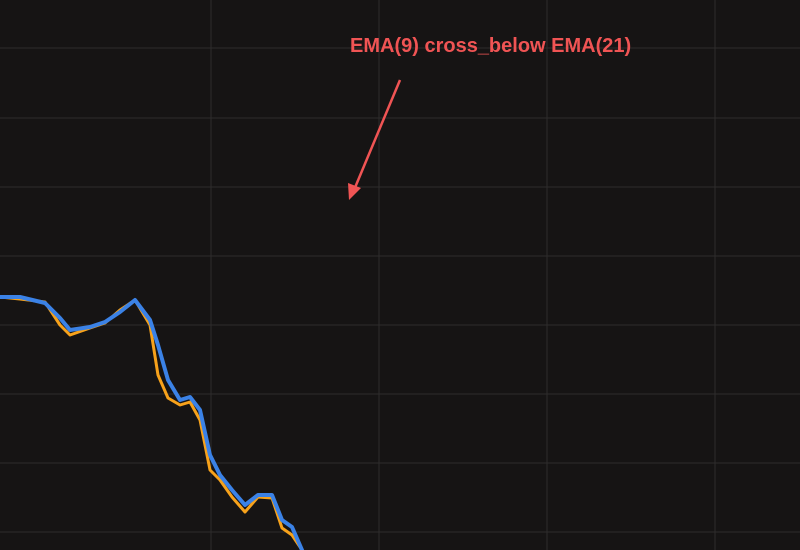 The width and height of the screenshot is (800, 550). Describe the element at coordinates (354, 191) in the screenshot. I see `annotation-arrowhead` at that location.